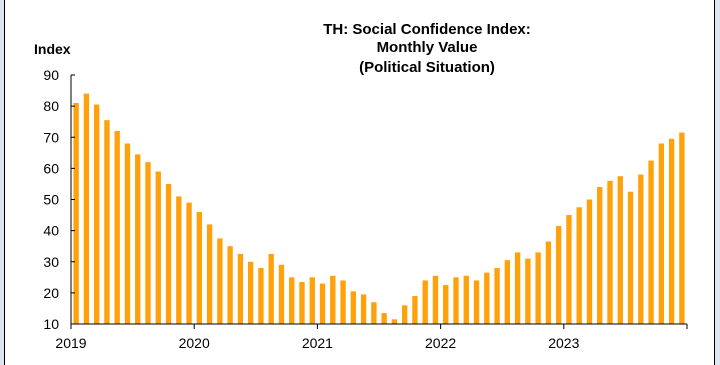  I want to click on y-tick-label: 40, so click(51, 231).